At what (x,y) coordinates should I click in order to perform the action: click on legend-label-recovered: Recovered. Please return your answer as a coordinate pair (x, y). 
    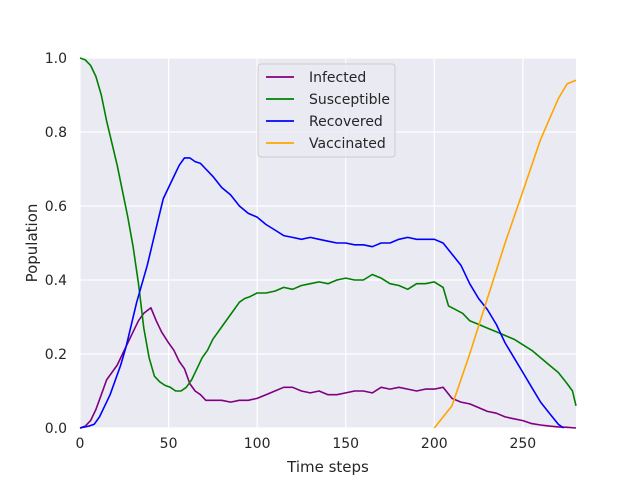
    Looking at the image, I should click on (346, 122).